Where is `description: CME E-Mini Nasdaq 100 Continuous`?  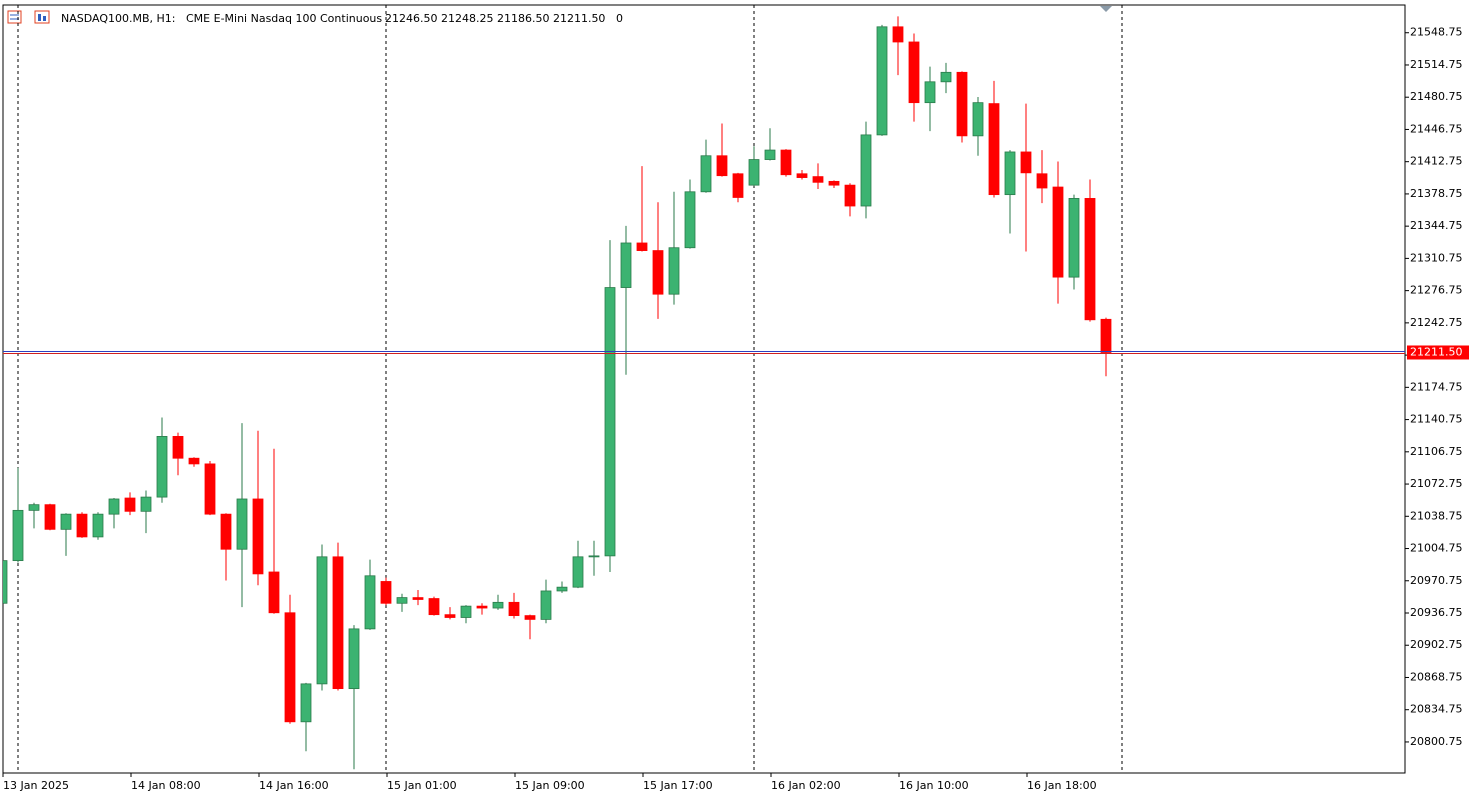
description: CME E-Mini Nasdaq 100 Continuous is located at coordinates (284, 18).